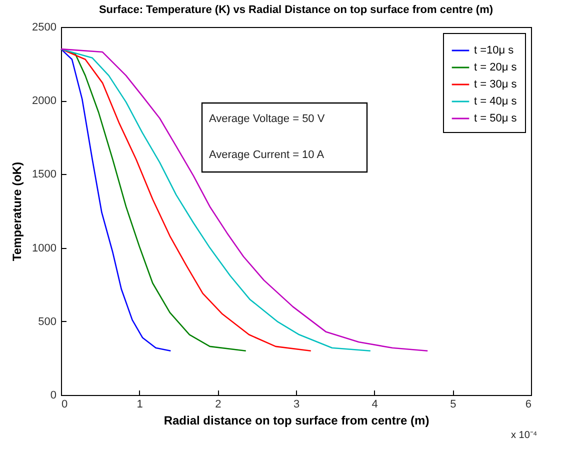 This screenshot has width=576, height=450. I want to click on x-tick-label: 3, so click(296, 404).